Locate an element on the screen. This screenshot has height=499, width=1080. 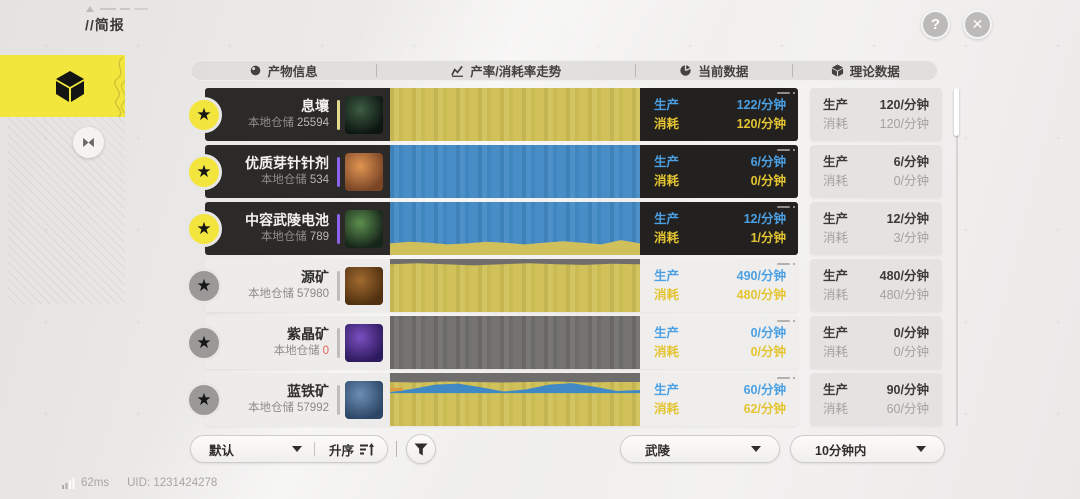
region-dropdown: 武陵 is located at coordinates (700, 449).